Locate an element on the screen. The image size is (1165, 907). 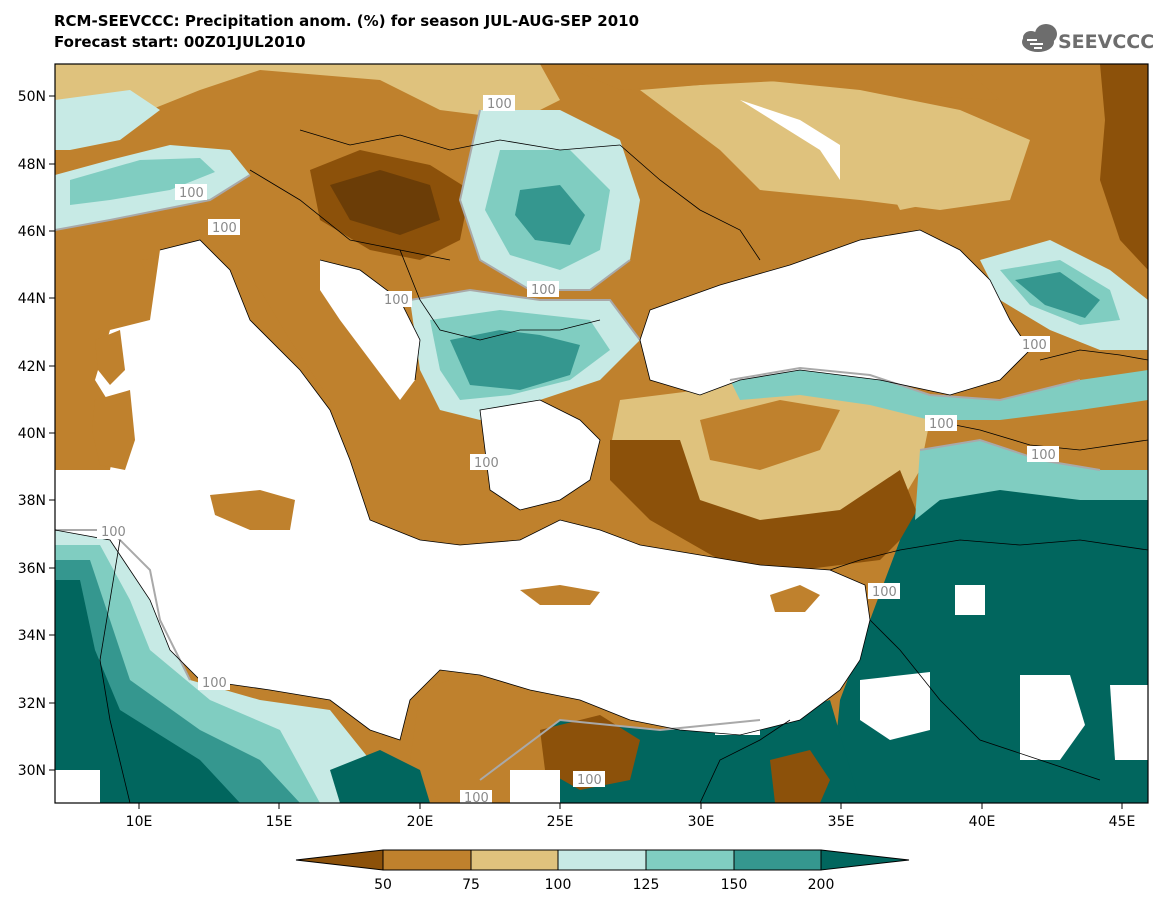
lat-label: 44N is located at coordinates (32, 299).